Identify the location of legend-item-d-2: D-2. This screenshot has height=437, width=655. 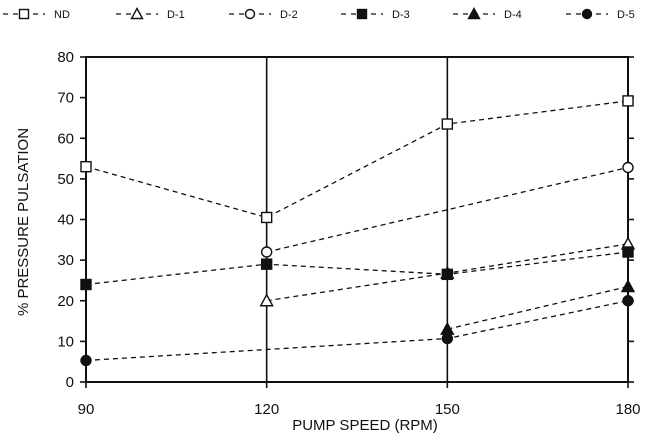
(263, 14).